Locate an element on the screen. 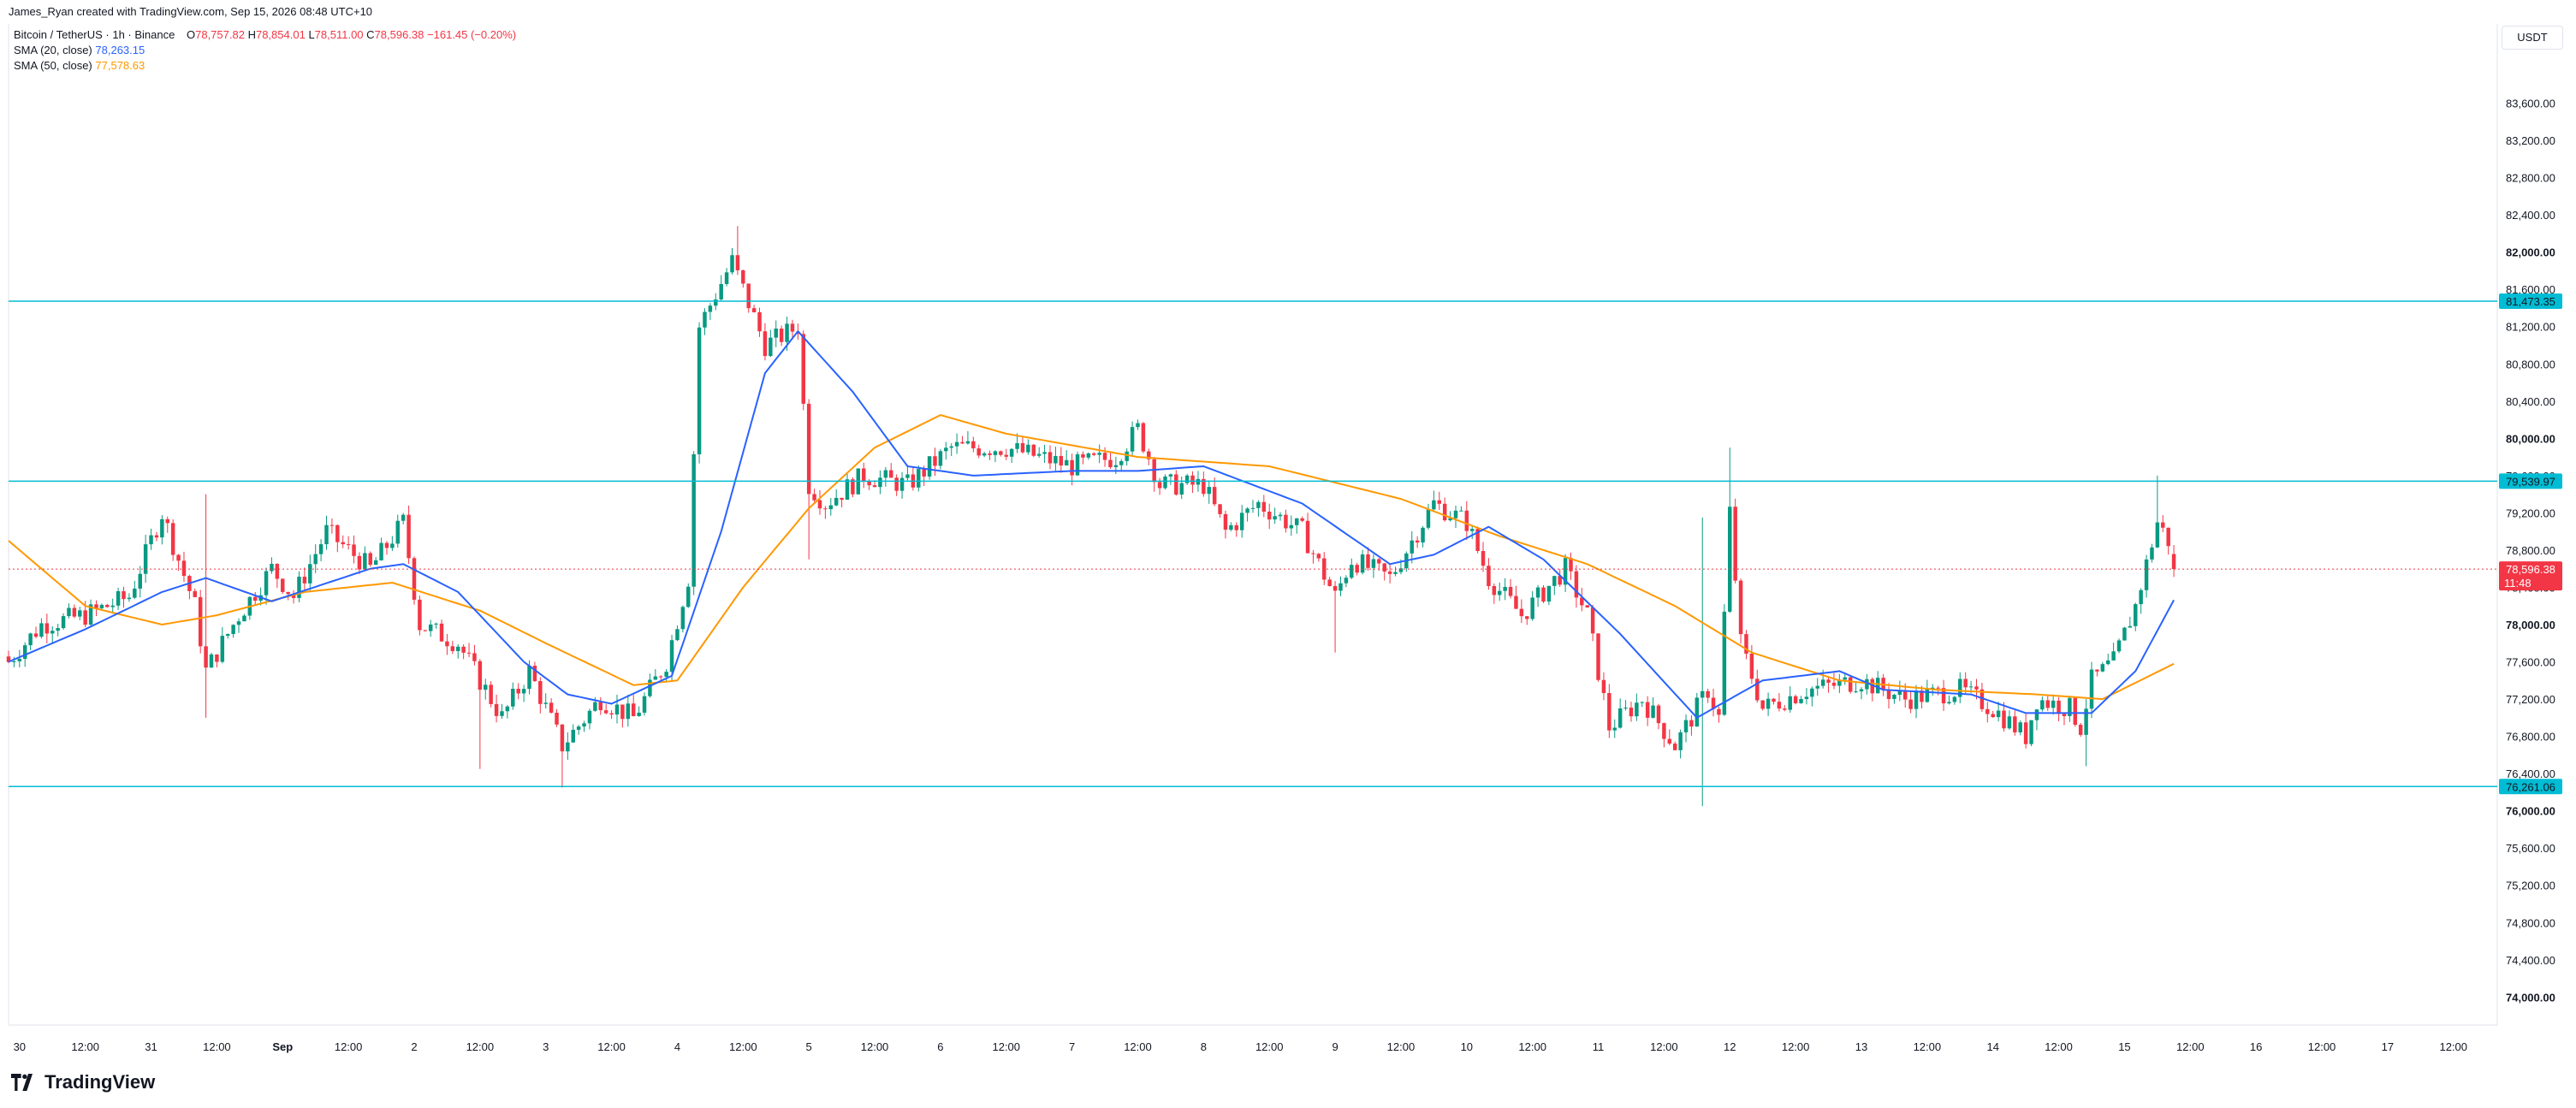 Image resolution: width=2576 pixels, height=1108 pixels. y-tick-label: 79,200.00 is located at coordinates (2530, 513).